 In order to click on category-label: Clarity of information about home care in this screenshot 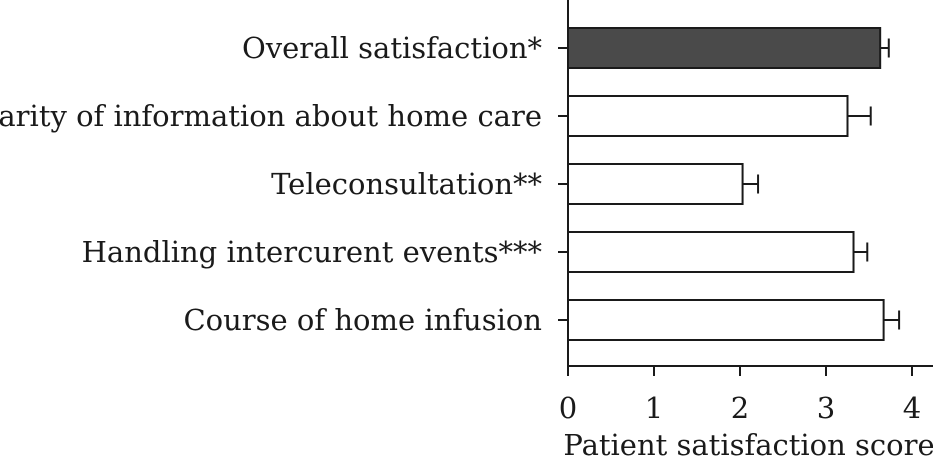, I will do `click(271, 116)`.